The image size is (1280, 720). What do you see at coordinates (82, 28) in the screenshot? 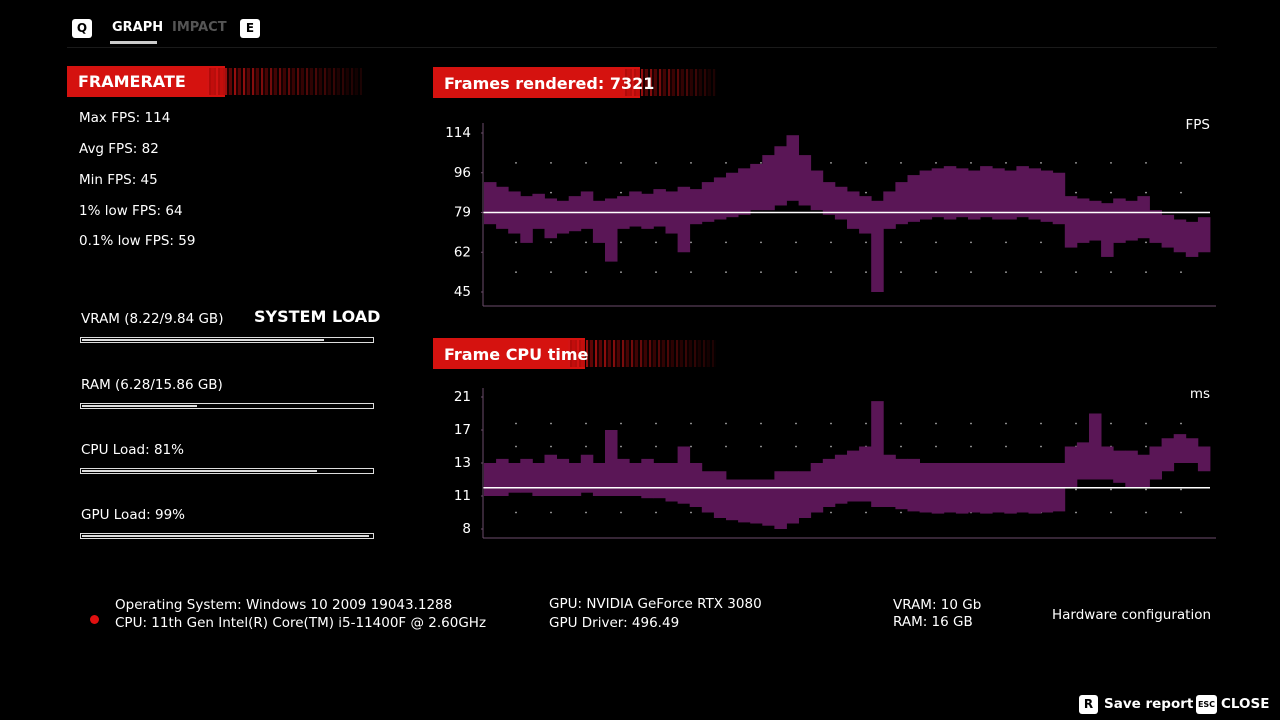
I see `key-hint: Q` at bounding box center [82, 28].